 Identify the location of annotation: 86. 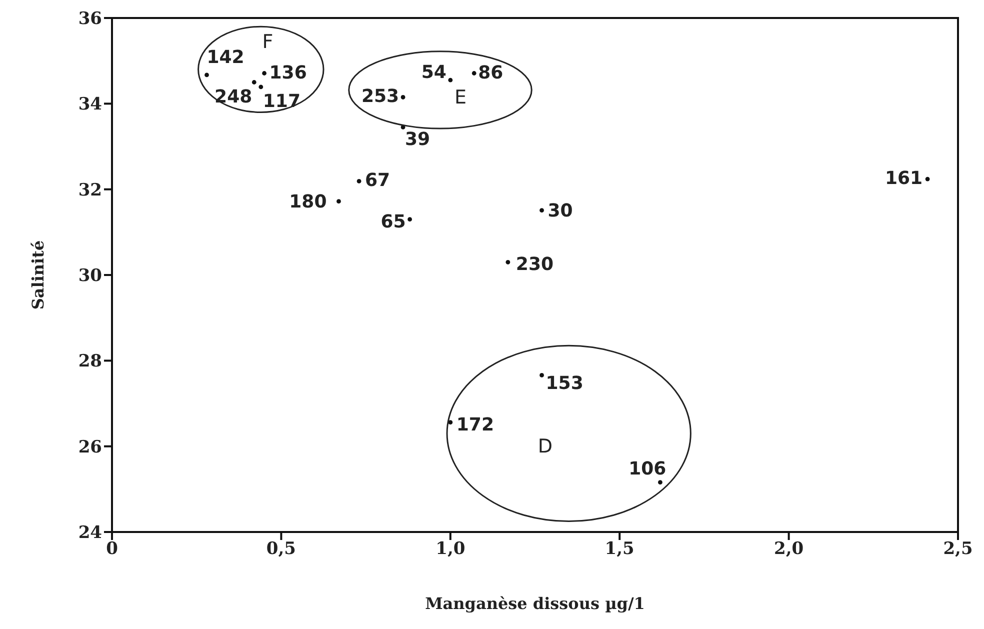
(491, 73).